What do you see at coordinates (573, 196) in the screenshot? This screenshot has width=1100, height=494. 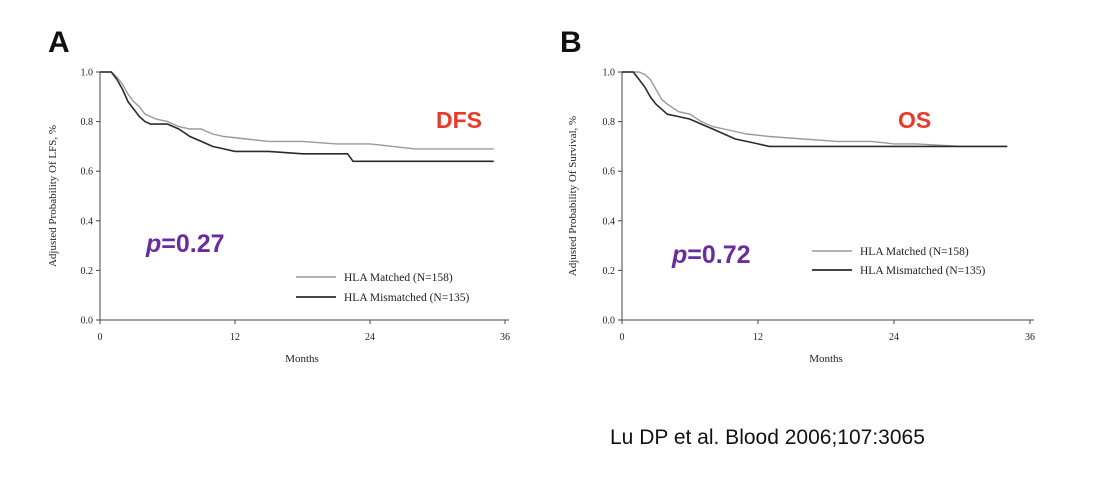 I see `y-axis-title: Adjusted Probability Of Survival, %` at bounding box center [573, 196].